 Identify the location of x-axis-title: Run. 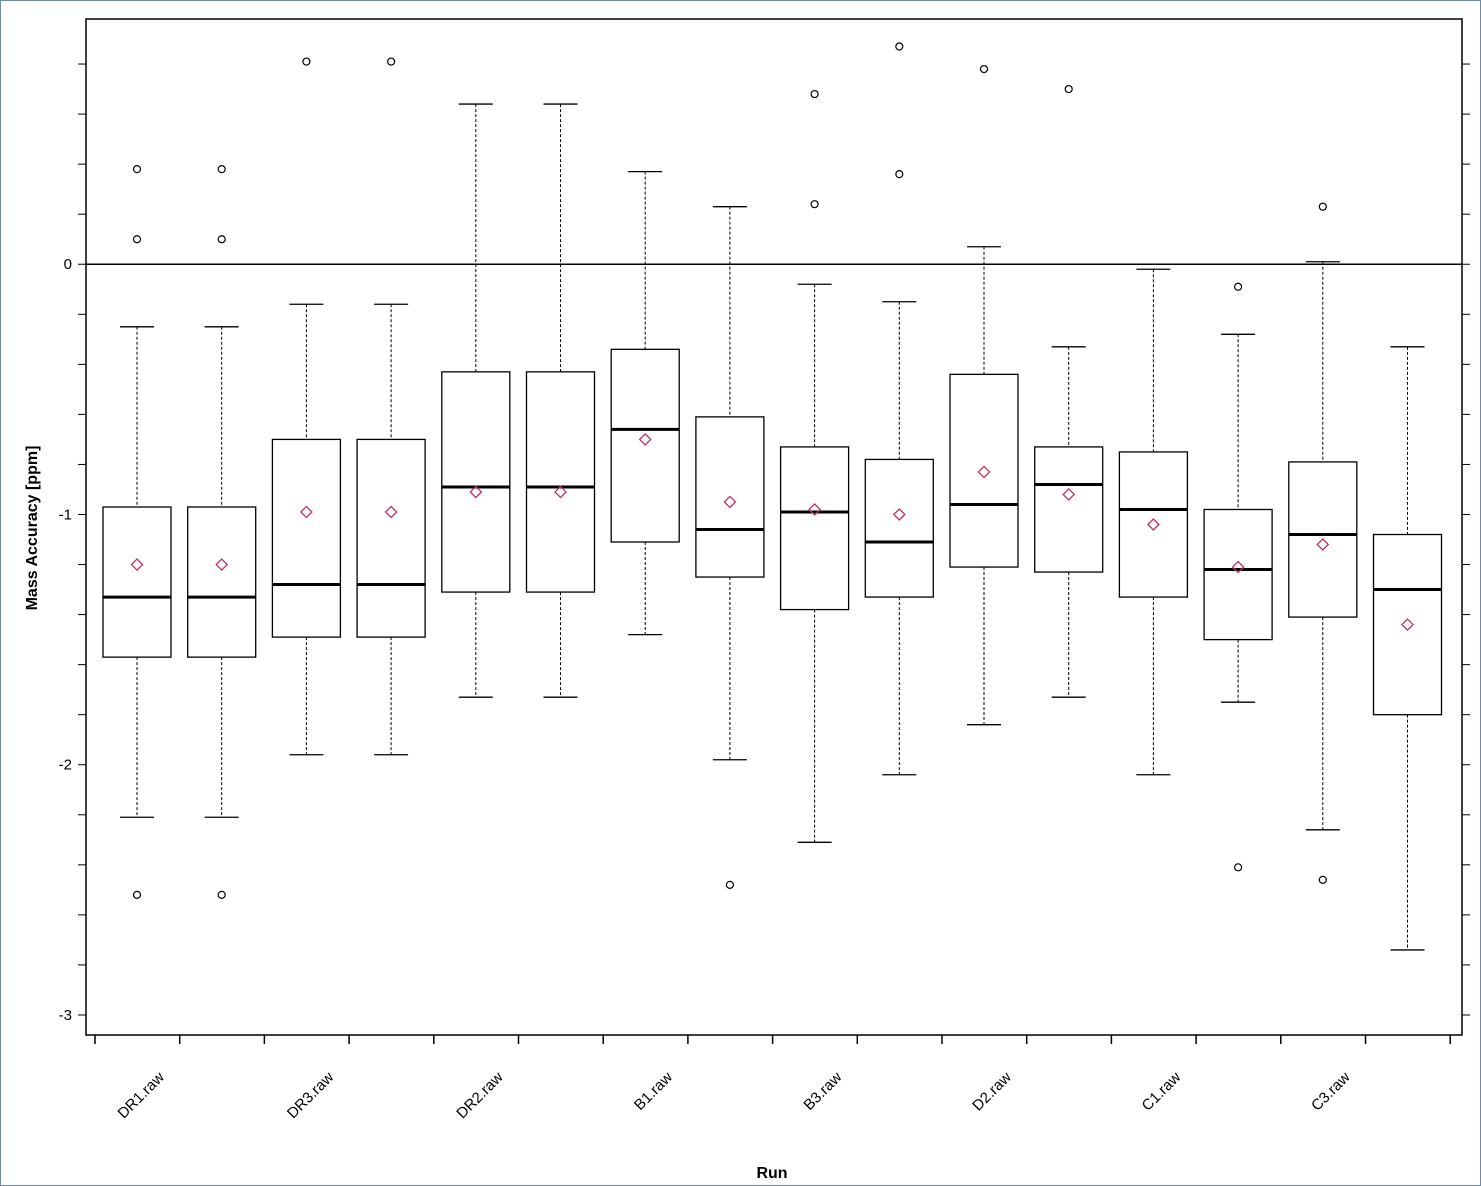
(771, 1173).